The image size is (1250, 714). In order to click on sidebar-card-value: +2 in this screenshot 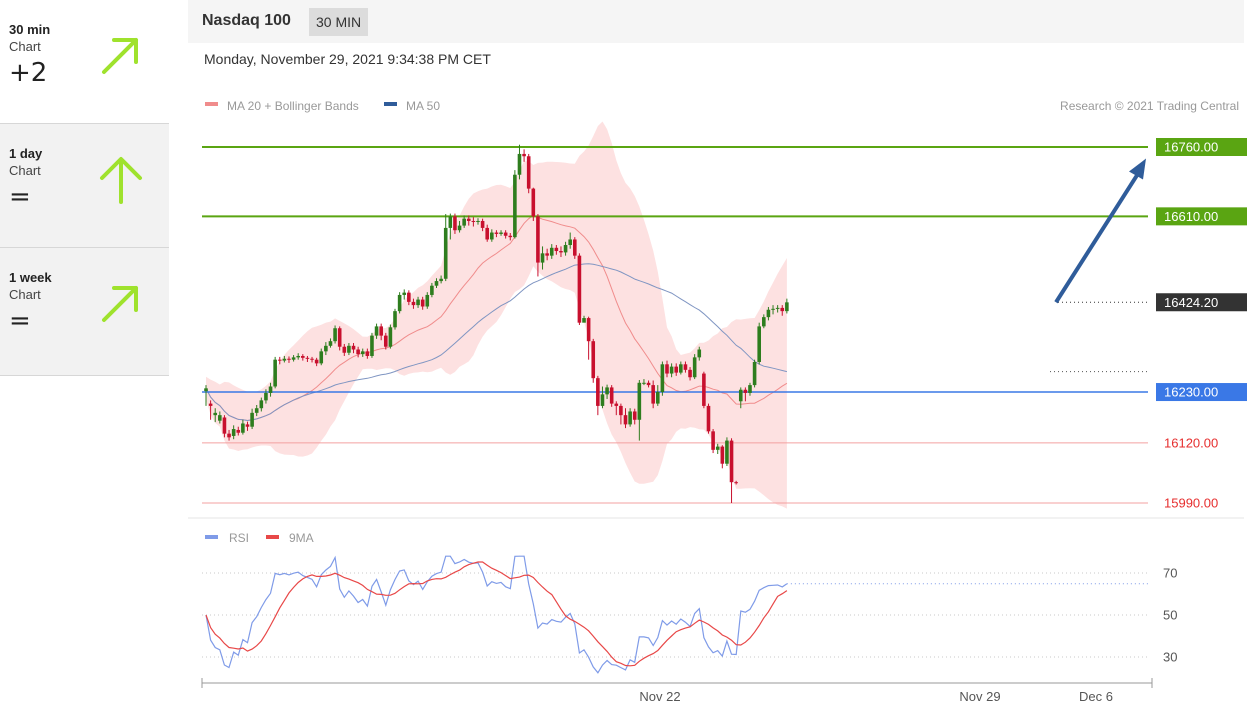, I will do `click(28, 73)`.